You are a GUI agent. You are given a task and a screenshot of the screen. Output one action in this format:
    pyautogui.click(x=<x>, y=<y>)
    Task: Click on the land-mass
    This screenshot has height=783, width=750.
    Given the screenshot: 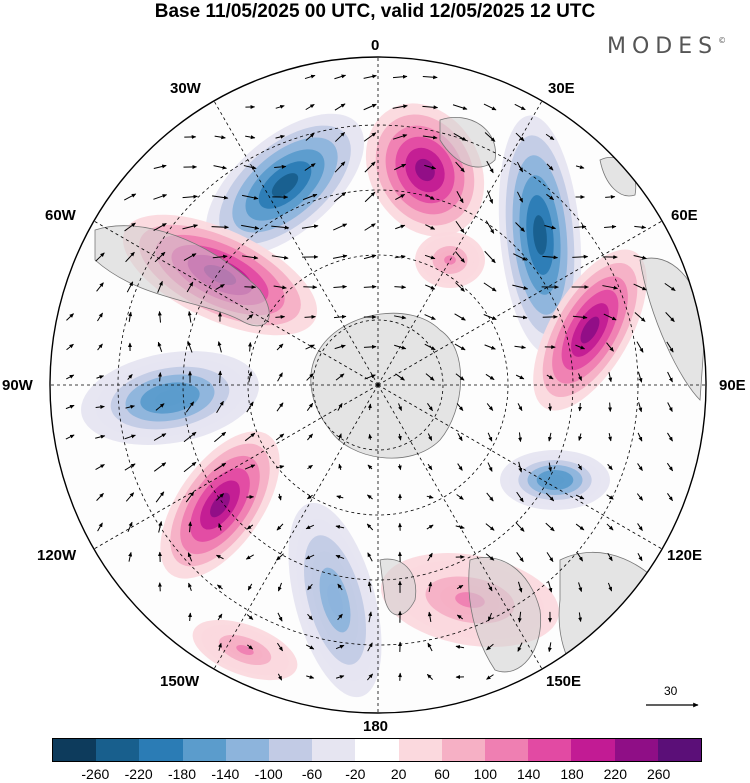 What is the action you would take?
    pyautogui.click(x=386, y=385)
    